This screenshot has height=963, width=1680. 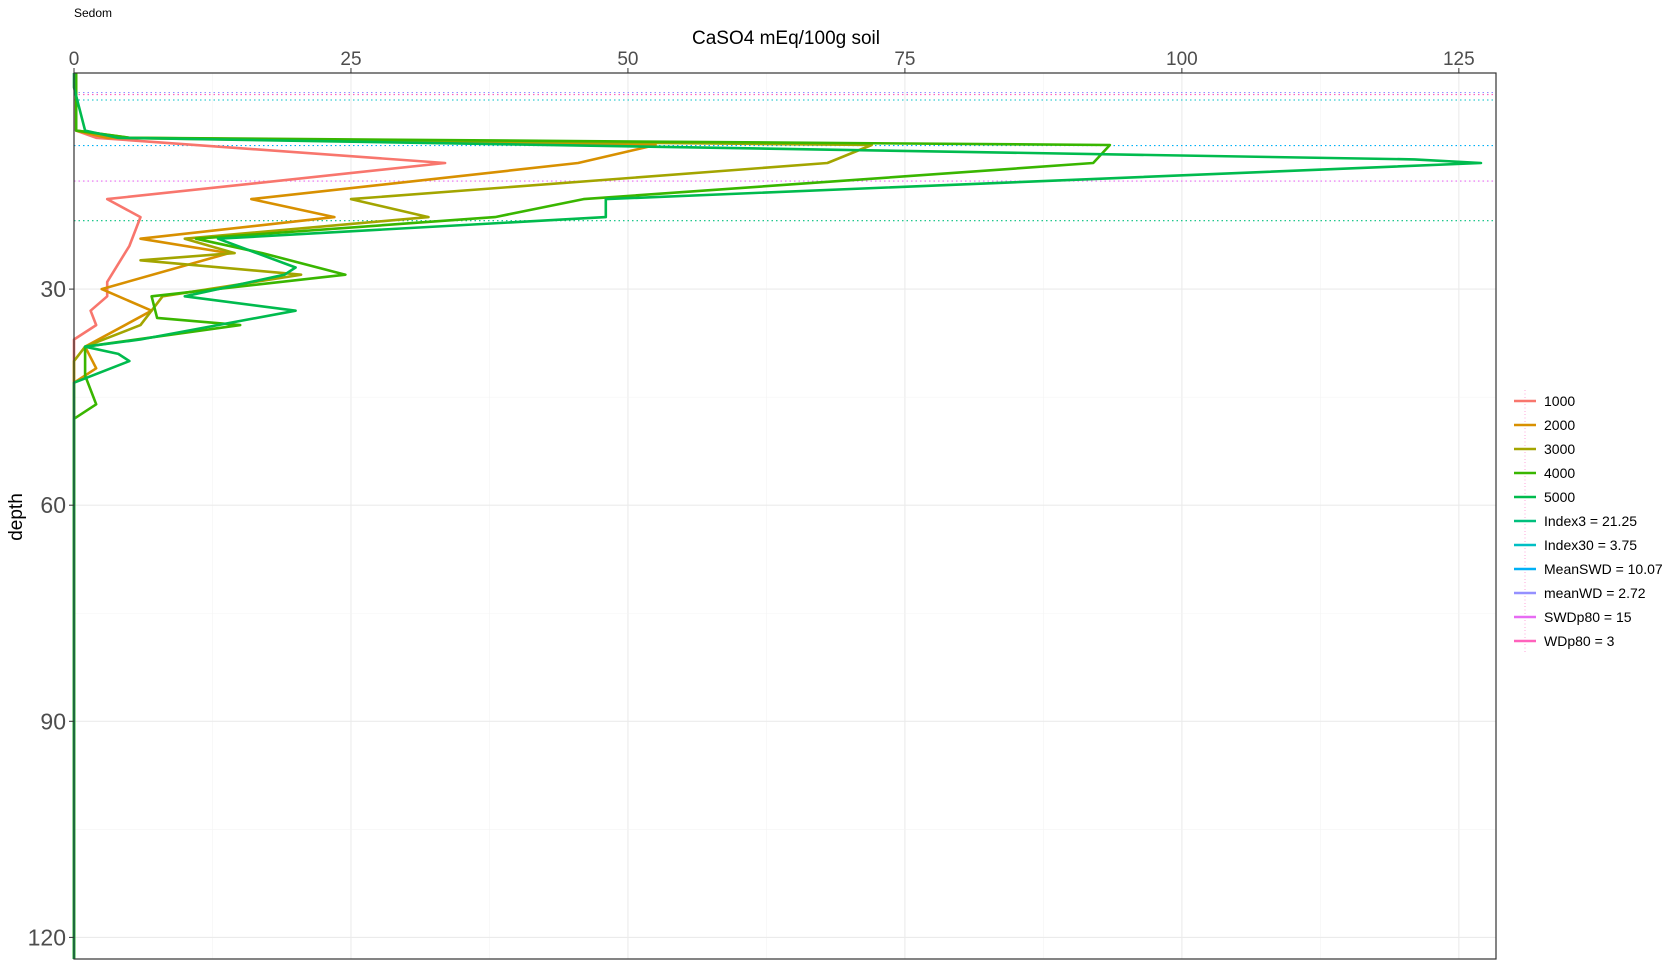 I want to click on y-tick-label: 30, so click(x=53, y=289).